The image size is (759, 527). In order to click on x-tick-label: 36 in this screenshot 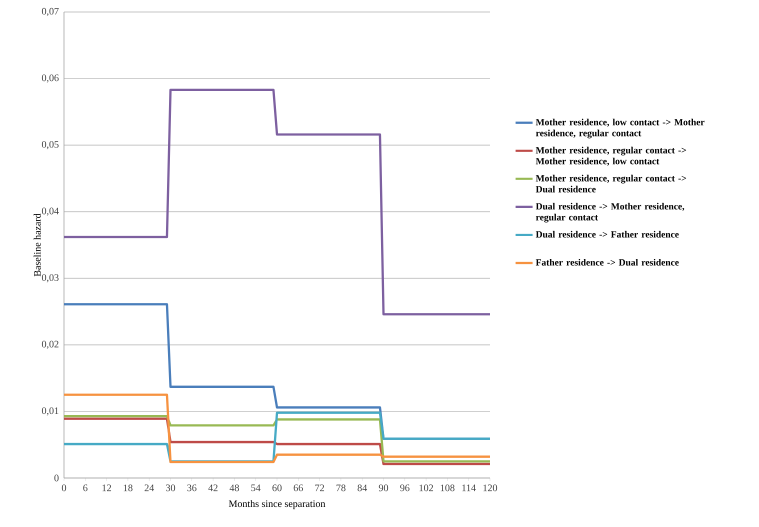, I will do `click(191, 488)`.